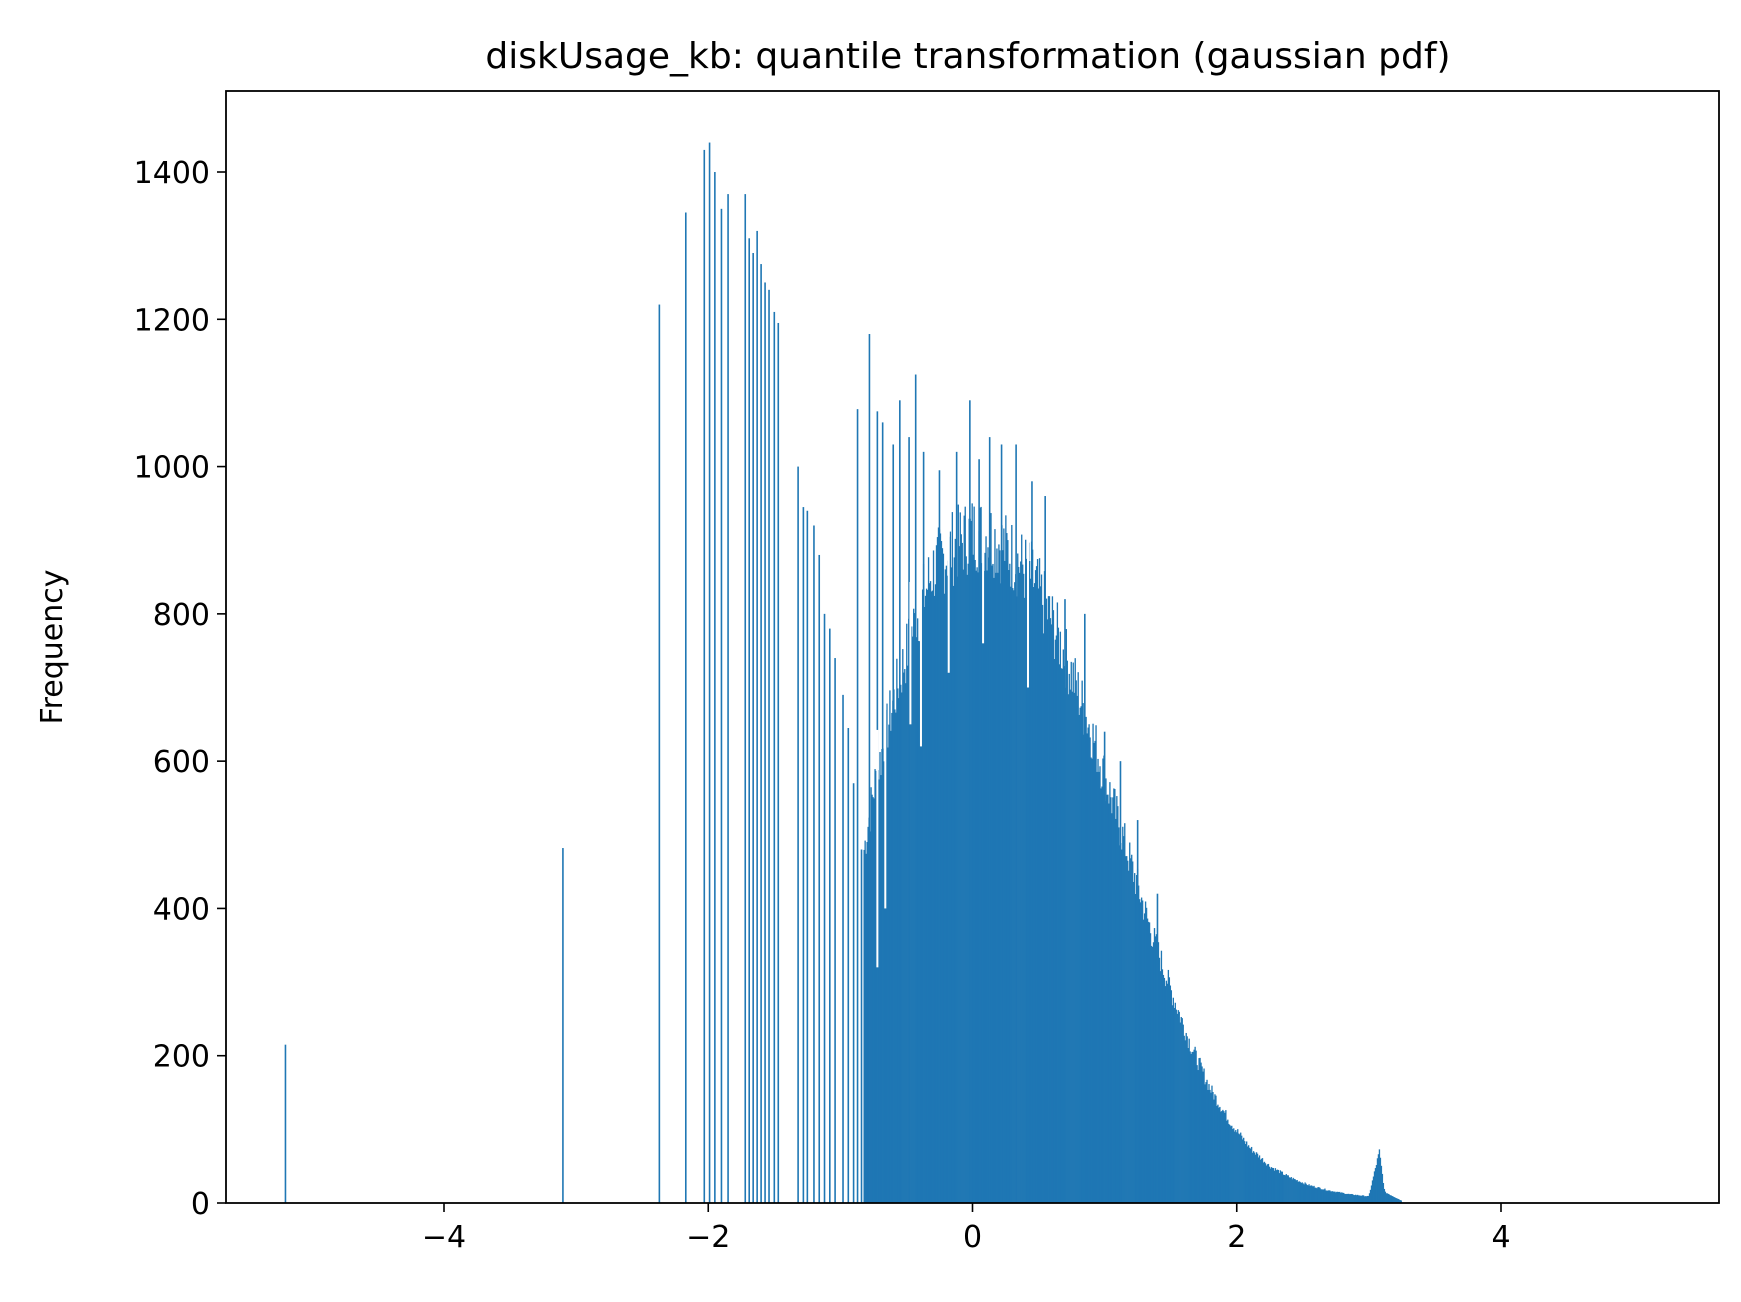  Describe the element at coordinates (52, 647) in the screenshot. I see `y-axis-label: Frequency` at that location.